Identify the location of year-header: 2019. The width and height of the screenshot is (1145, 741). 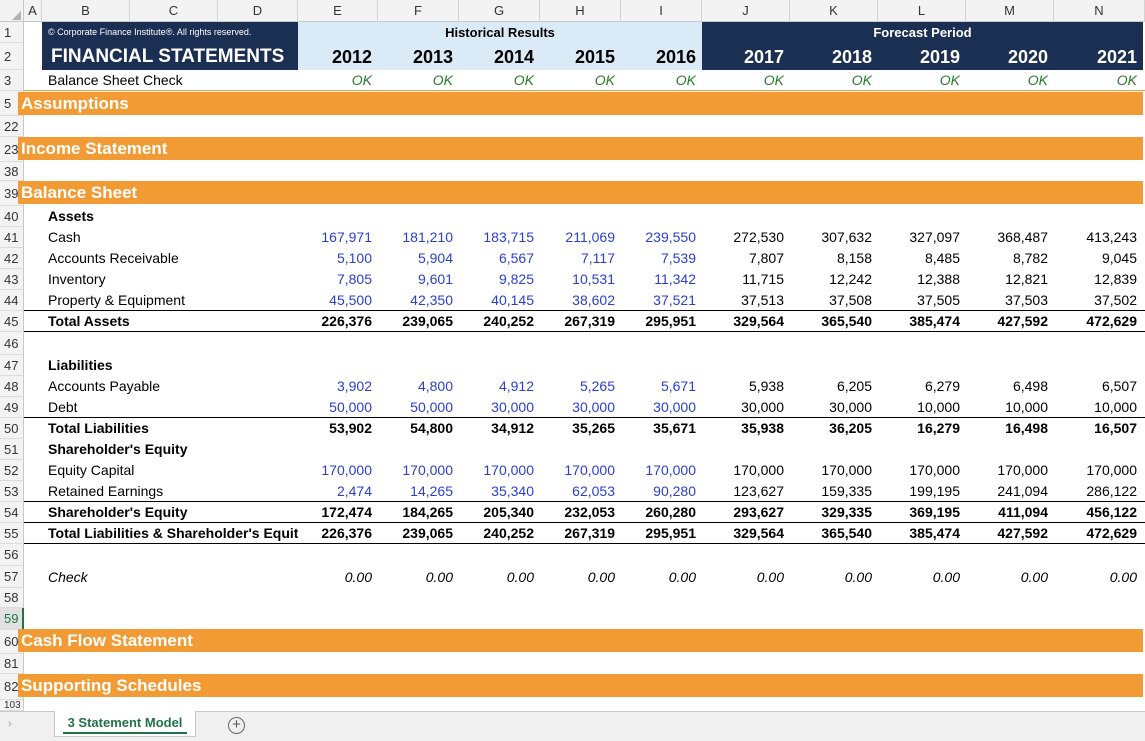
(922, 56).